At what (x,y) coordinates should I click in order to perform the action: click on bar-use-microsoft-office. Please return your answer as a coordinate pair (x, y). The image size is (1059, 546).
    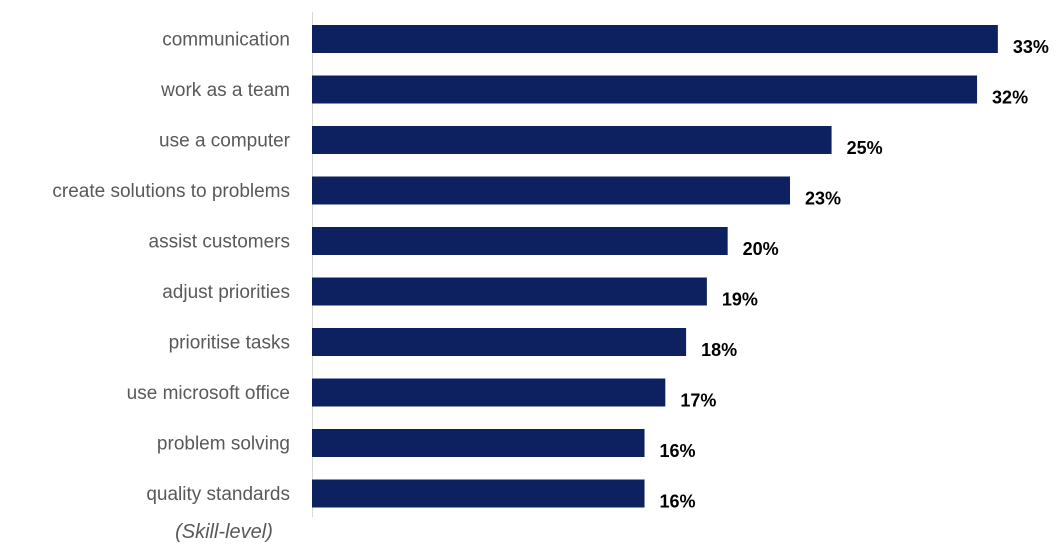
    Looking at the image, I should click on (489, 392).